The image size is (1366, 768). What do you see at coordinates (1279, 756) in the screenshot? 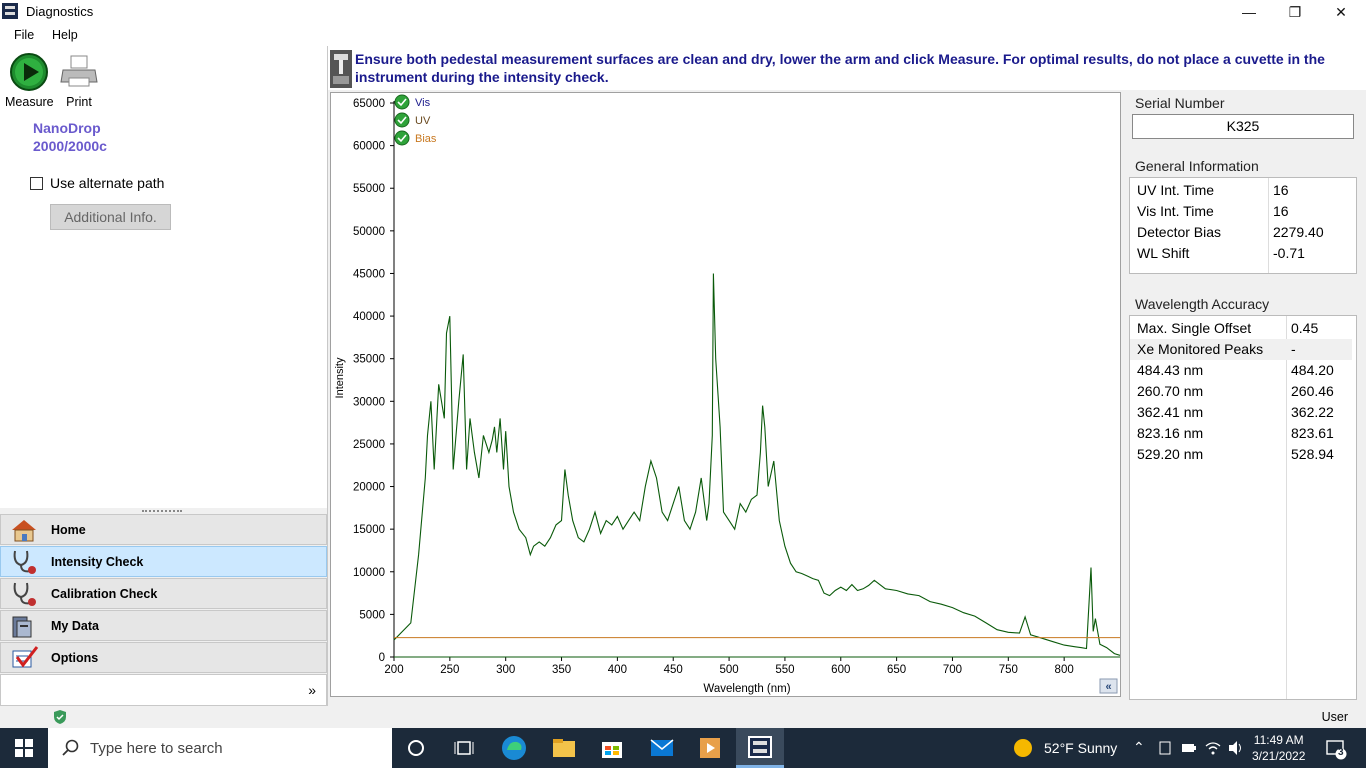
I see `clock-date: 3/21/2022` at bounding box center [1279, 756].